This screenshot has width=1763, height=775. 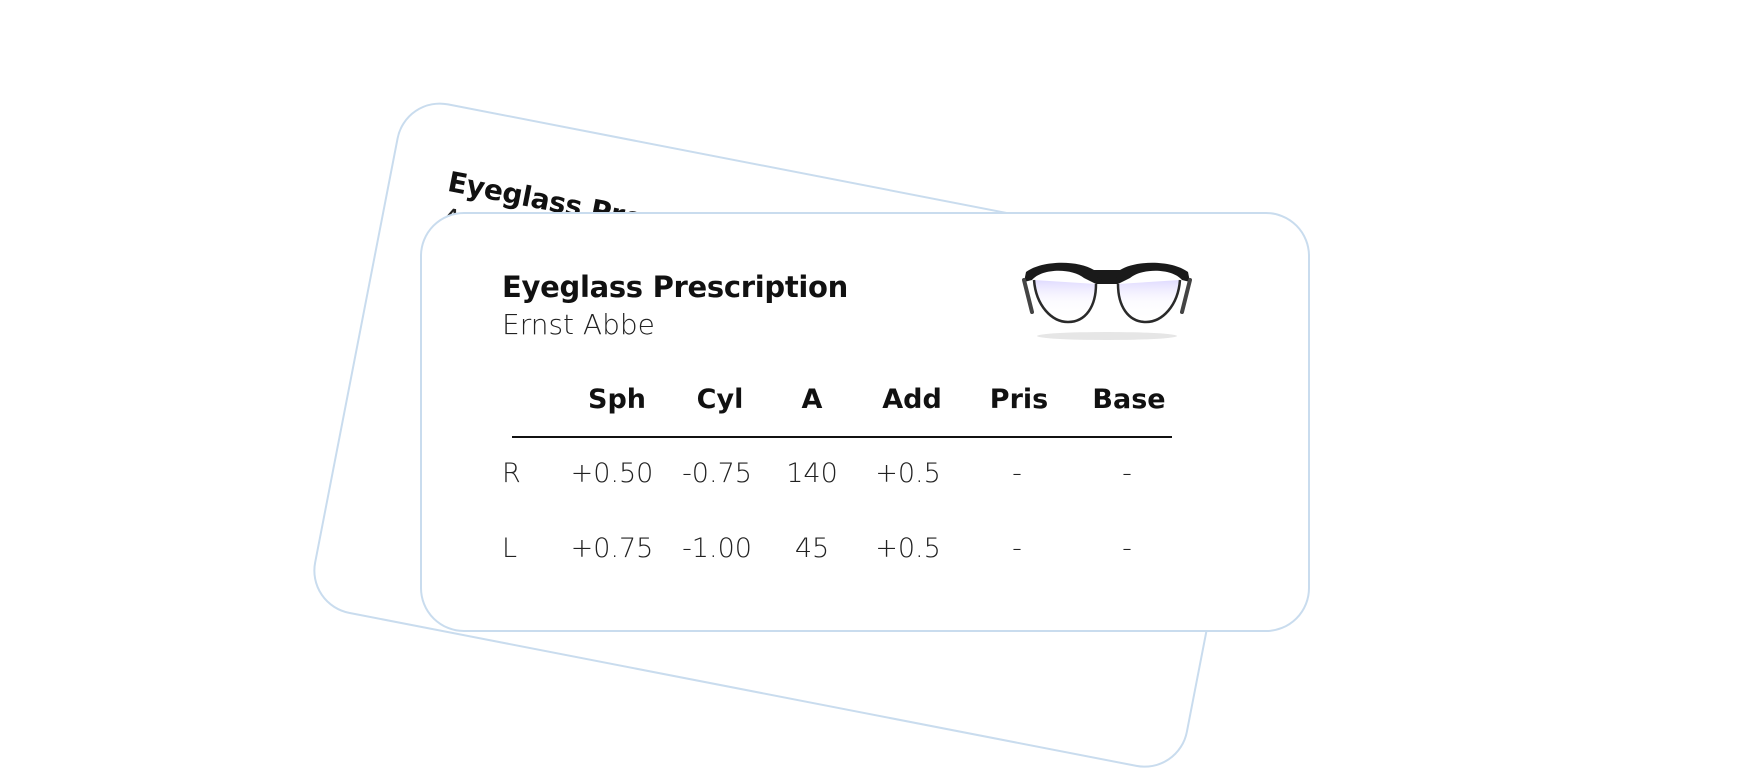 What do you see at coordinates (617, 399) in the screenshot?
I see `header-sph: Sph` at bounding box center [617, 399].